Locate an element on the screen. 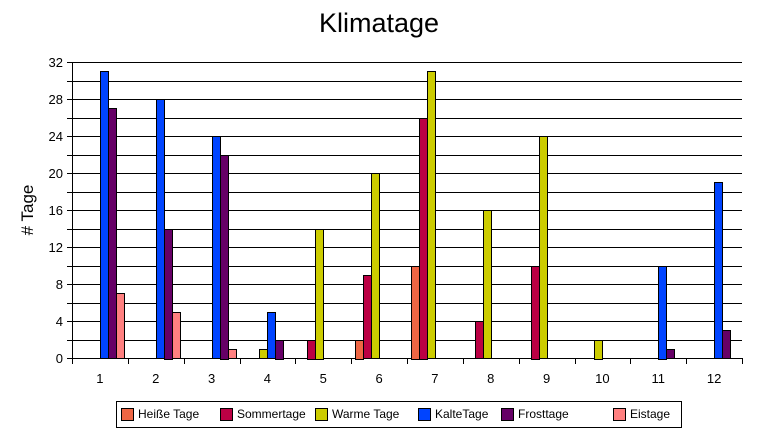 Image resolution: width=758 pixels, height=440 pixels. y-tick-label: 24 is located at coordinates (56, 136).